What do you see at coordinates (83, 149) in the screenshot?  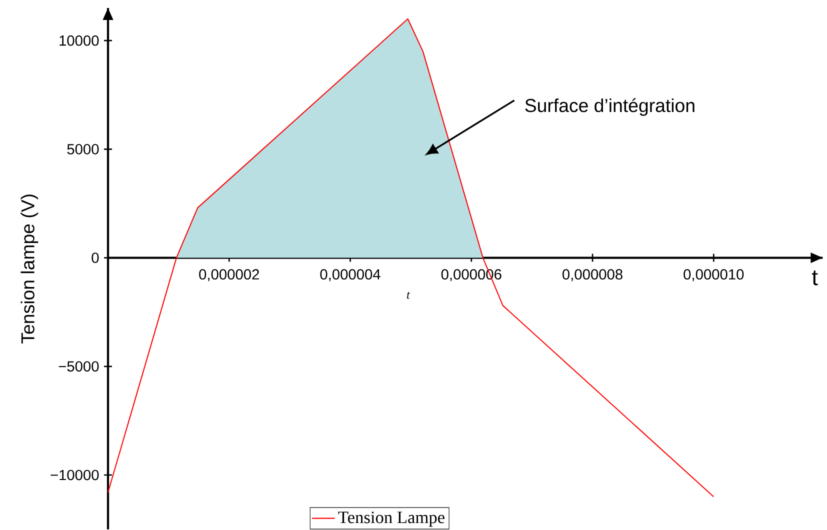 I see `y-tick-label: 5000` at bounding box center [83, 149].